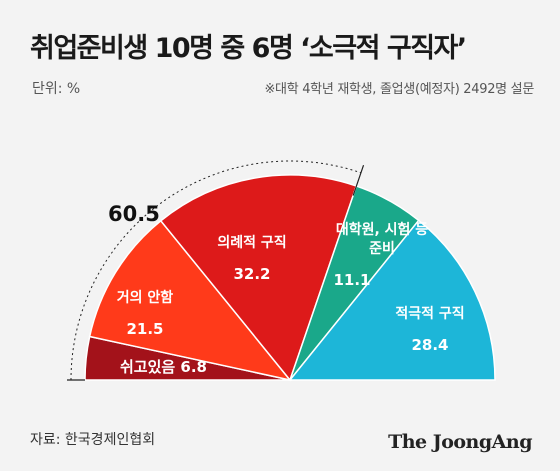 This screenshot has height=471, width=560. Describe the element at coordinates (351, 280) in the screenshot. I see `segment-value-4: 11.1` at that location.